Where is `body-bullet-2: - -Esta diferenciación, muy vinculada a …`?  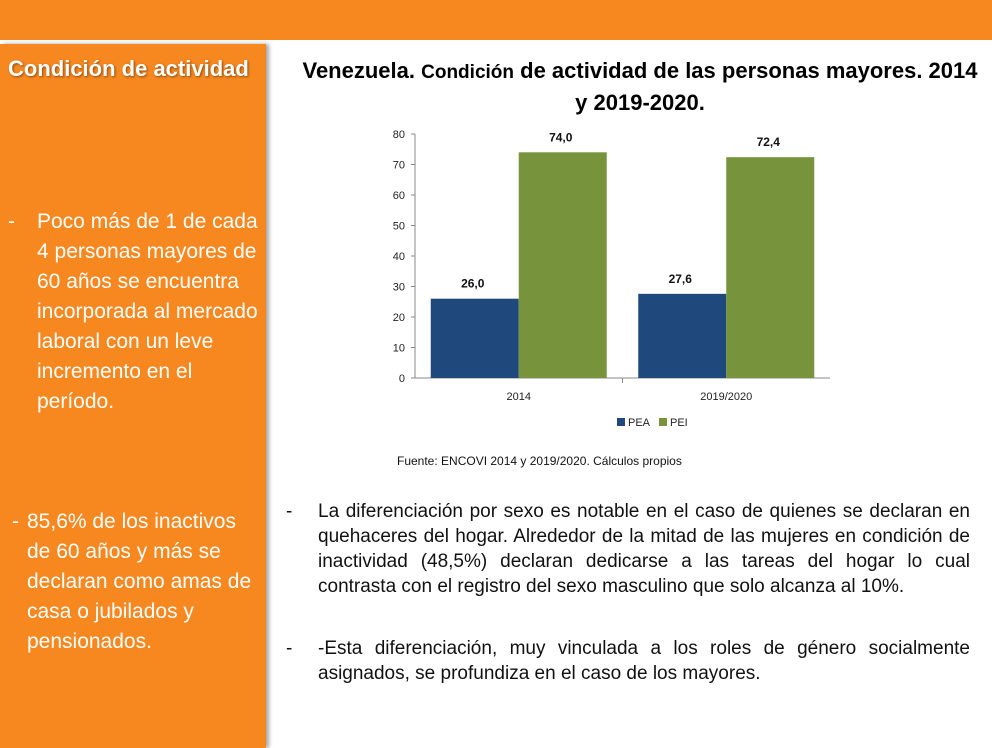
body-bullet-2: - -Esta diferenciación, muy vinculada a … is located at coordinates (628, 661).